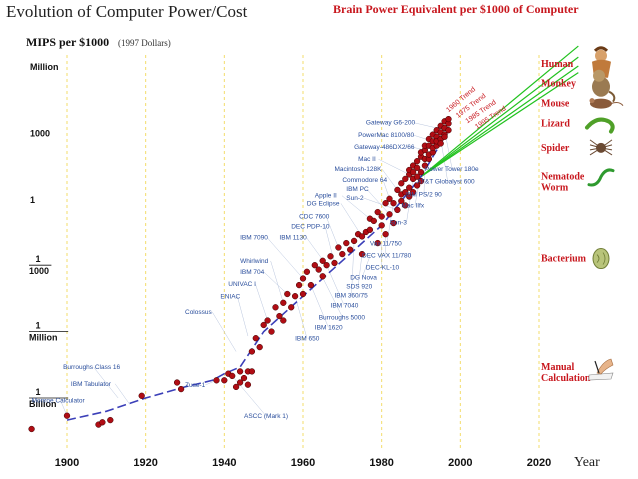 Image resolution: width=638 pixels, height=479 pixels. I want to click on creature-label: Bacterium, so click(564, 259).